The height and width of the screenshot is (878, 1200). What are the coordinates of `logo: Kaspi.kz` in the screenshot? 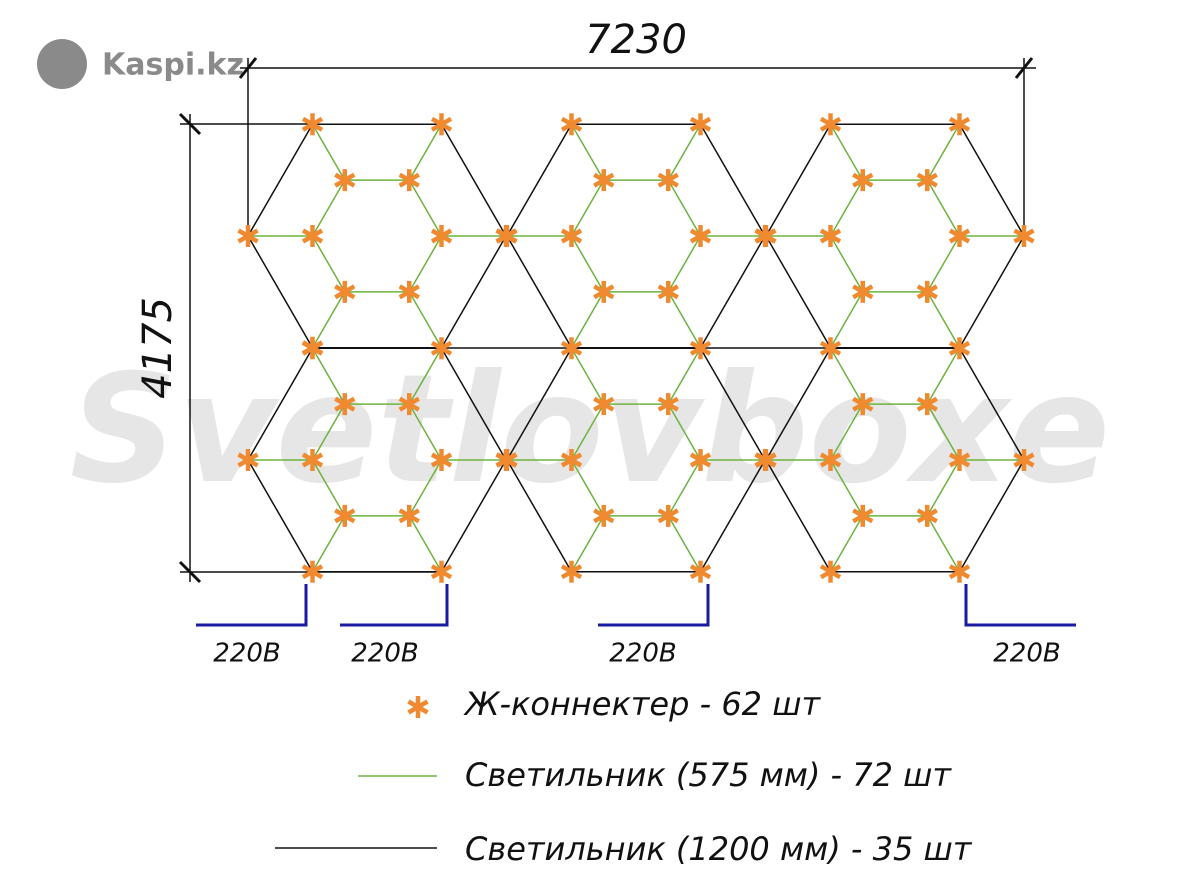 It's located at (140, 64).